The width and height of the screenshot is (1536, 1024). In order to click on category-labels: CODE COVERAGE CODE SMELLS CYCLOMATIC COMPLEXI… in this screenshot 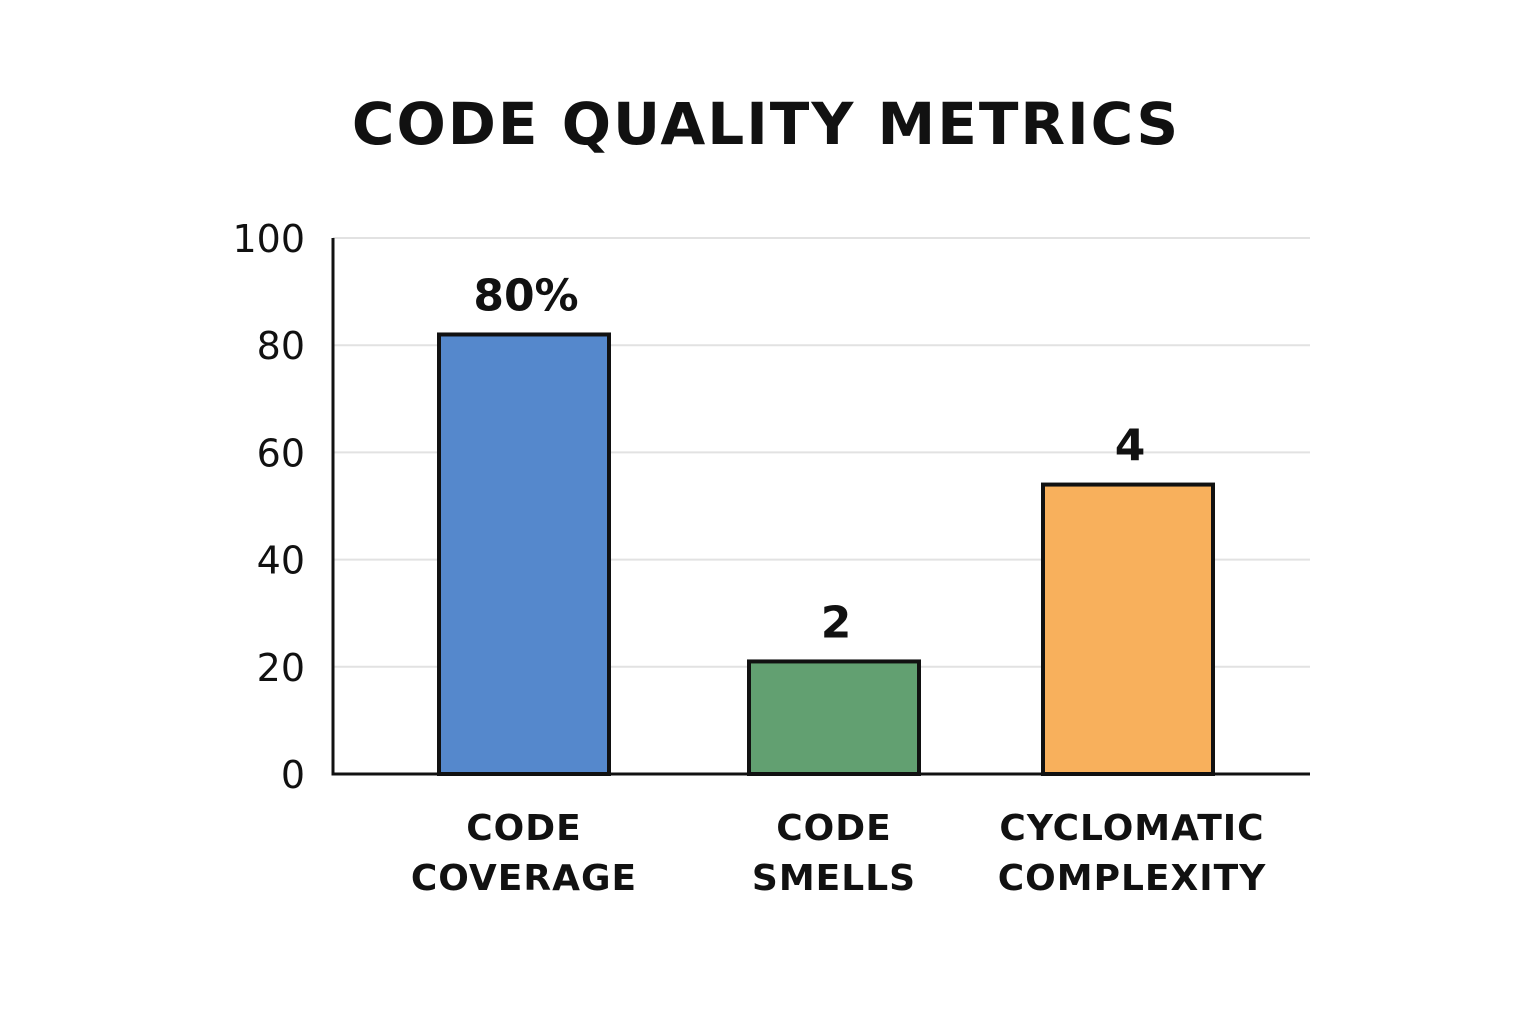, I will do `click(839, 853)`.